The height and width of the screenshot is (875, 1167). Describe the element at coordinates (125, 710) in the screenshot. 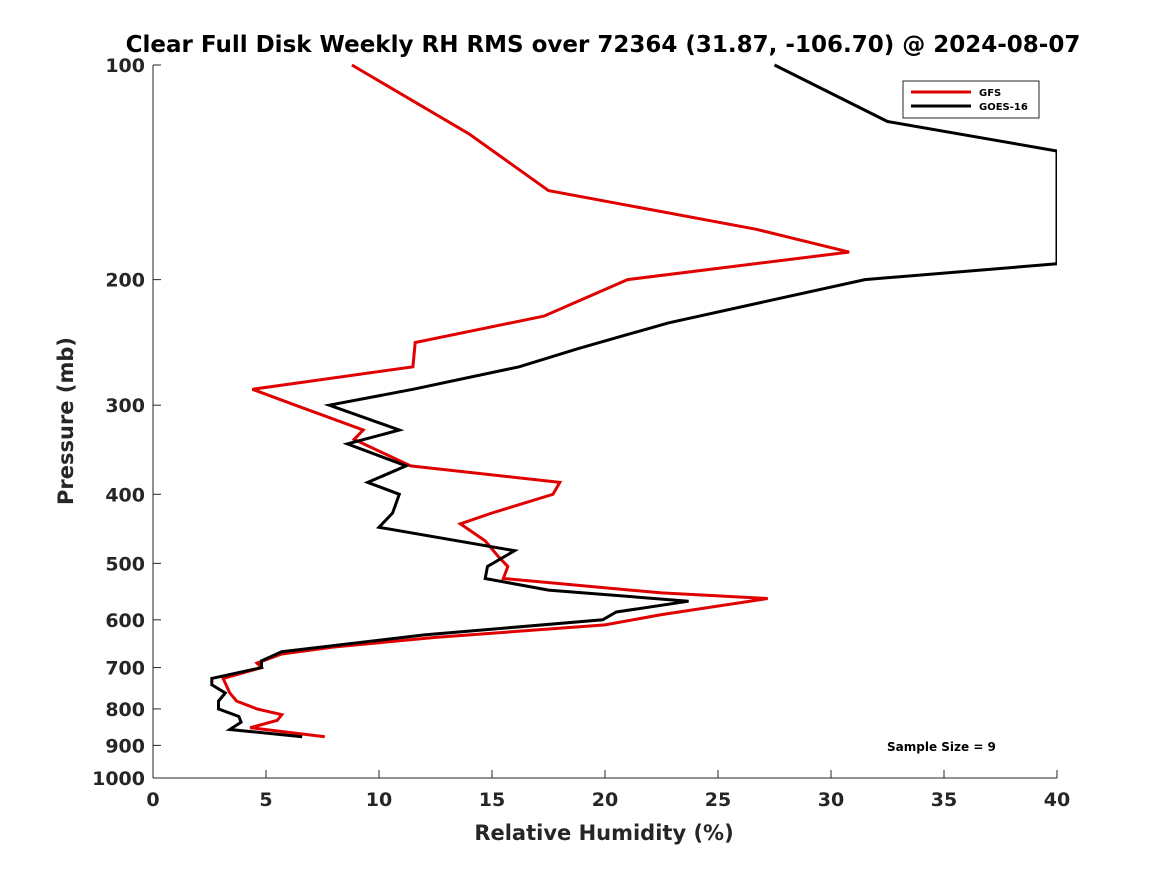

I see `y-tick-label: 800` at that location.